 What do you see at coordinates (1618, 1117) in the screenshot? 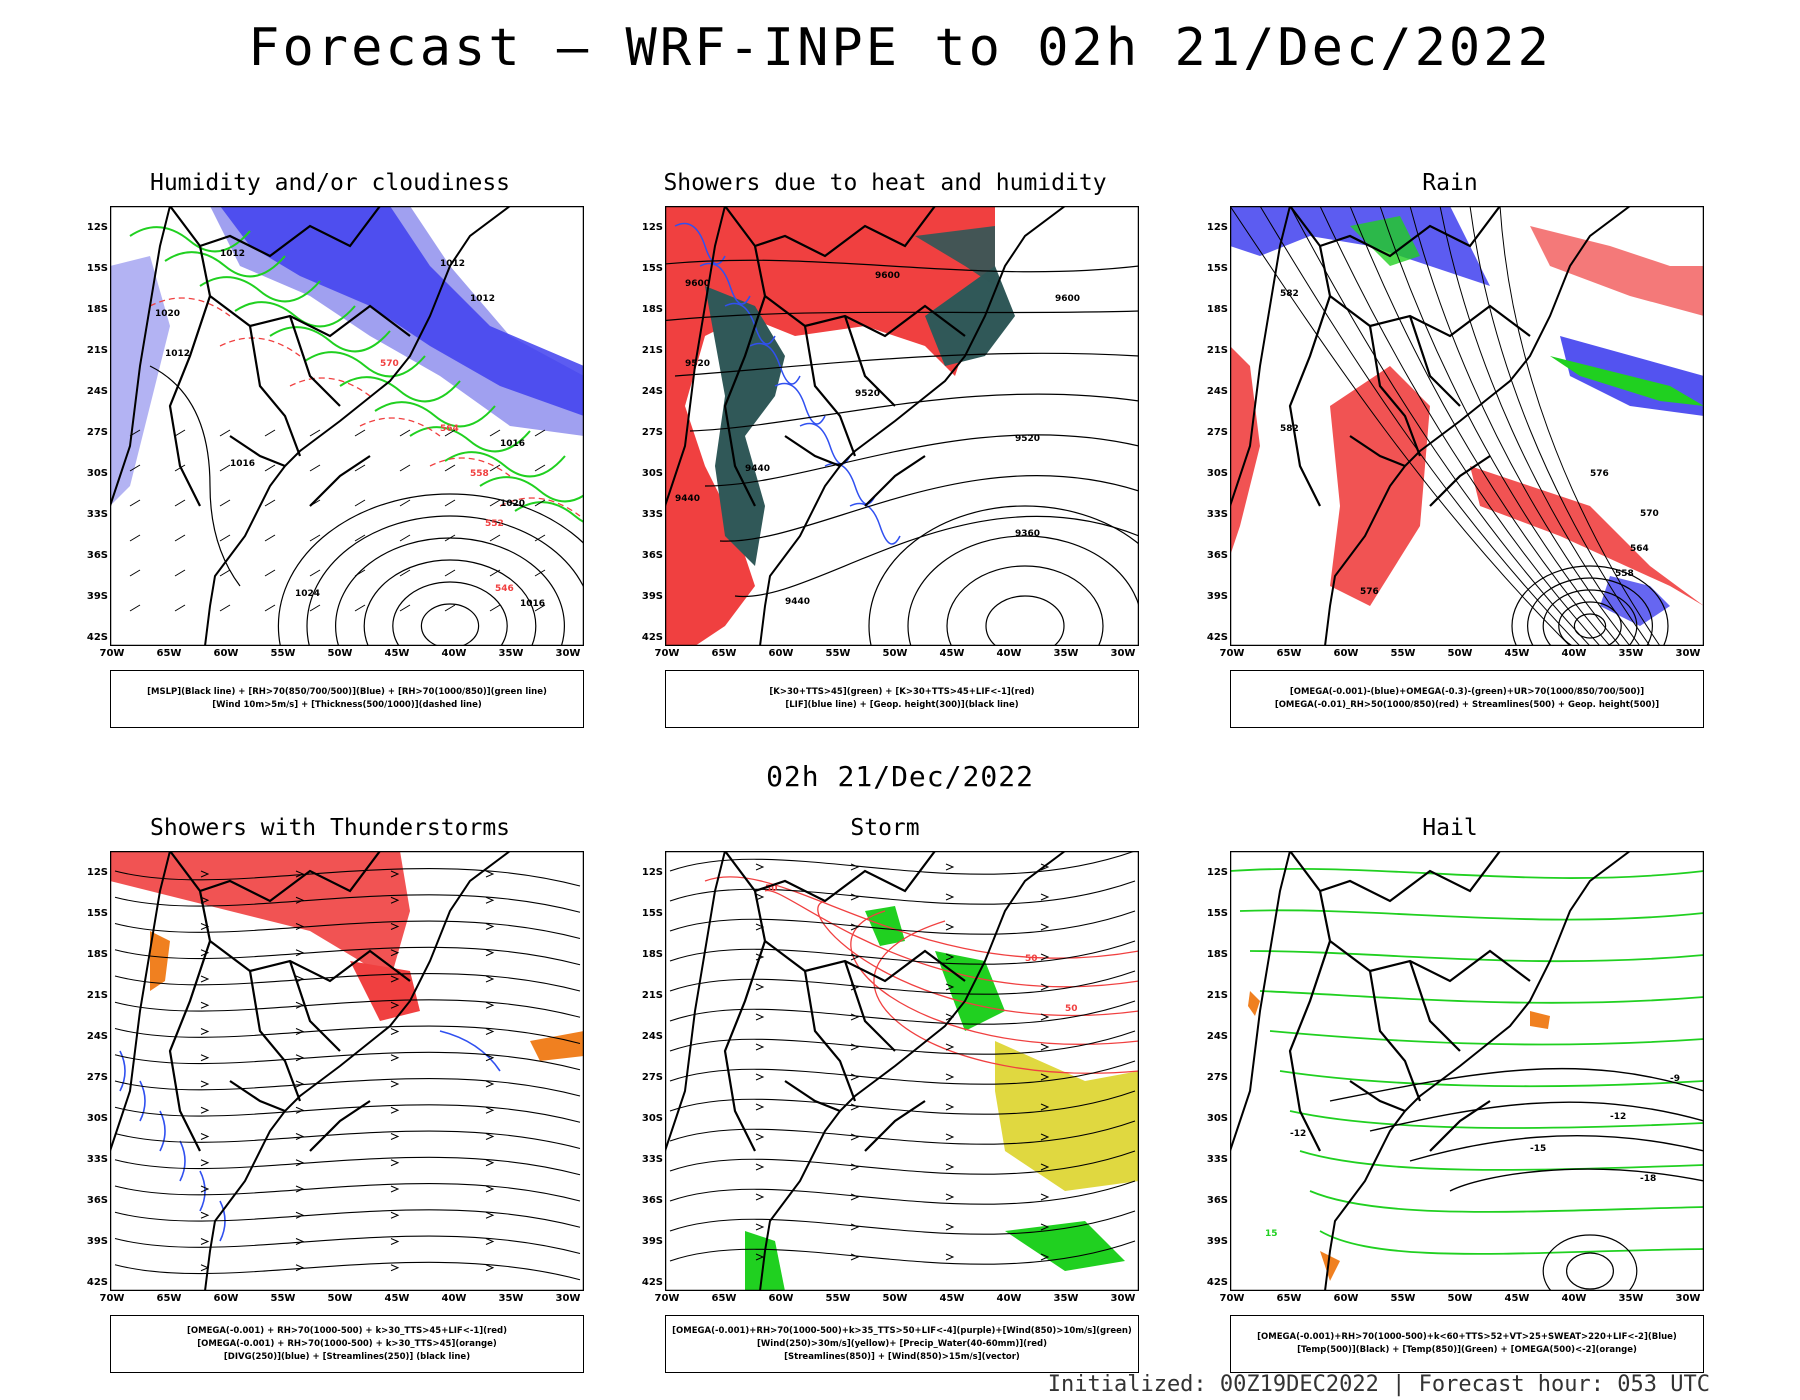
I see `contour-label: -12` at bounding box center [1618, 1117].